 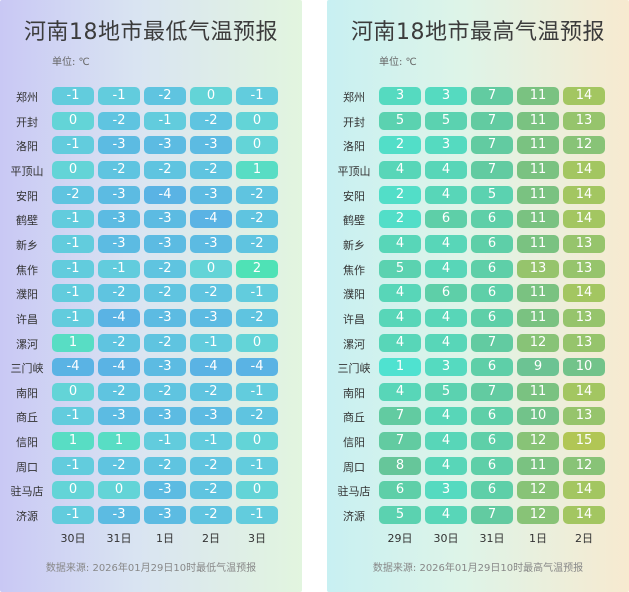 I want to click on high-city-label: 焦作, so click(x=354, y=270).